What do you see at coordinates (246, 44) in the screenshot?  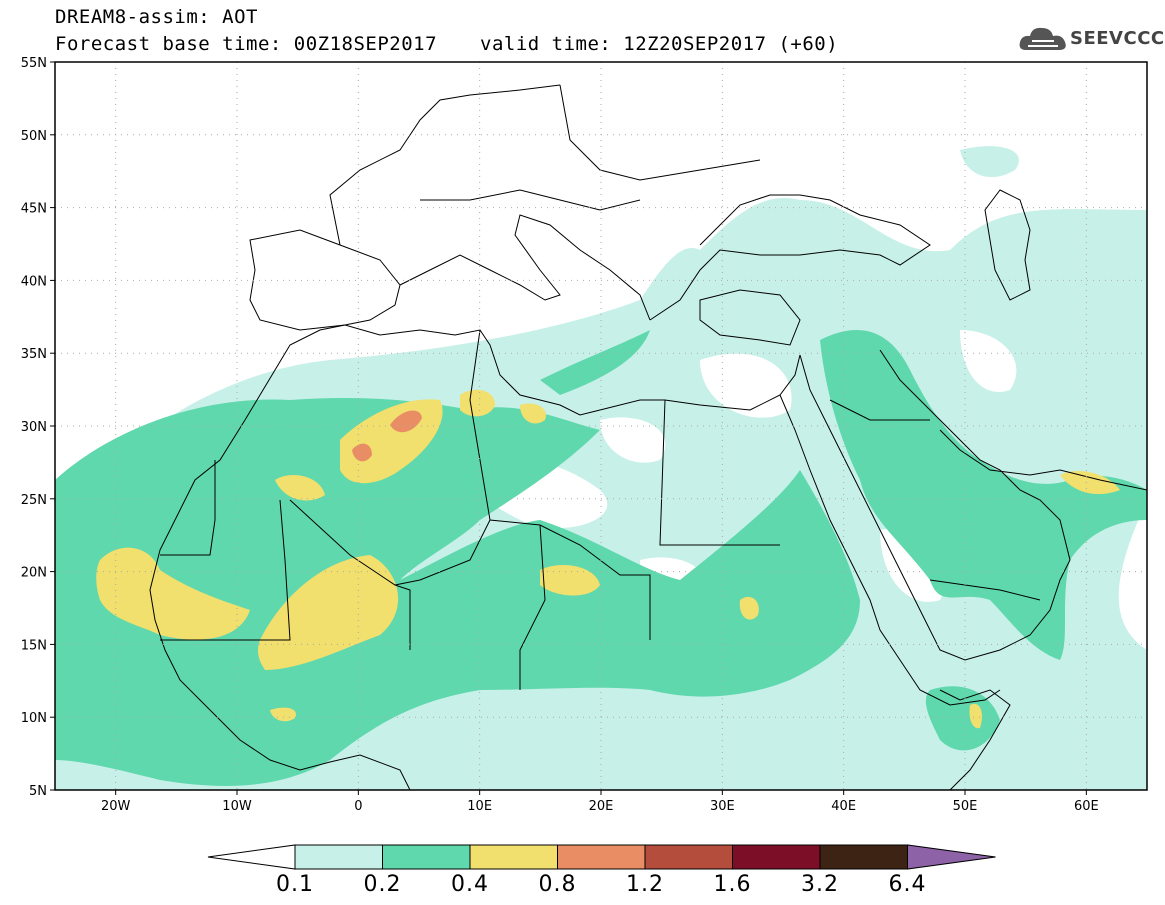 I see `base-time-label: Forecast base time: 00Z18SEP2017` at bounding box center [246, 44].